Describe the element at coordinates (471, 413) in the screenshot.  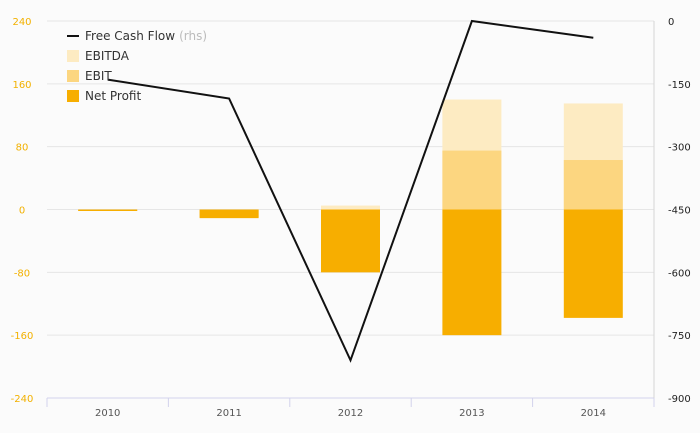
I see `x-tick-2013: 2013` at that location.